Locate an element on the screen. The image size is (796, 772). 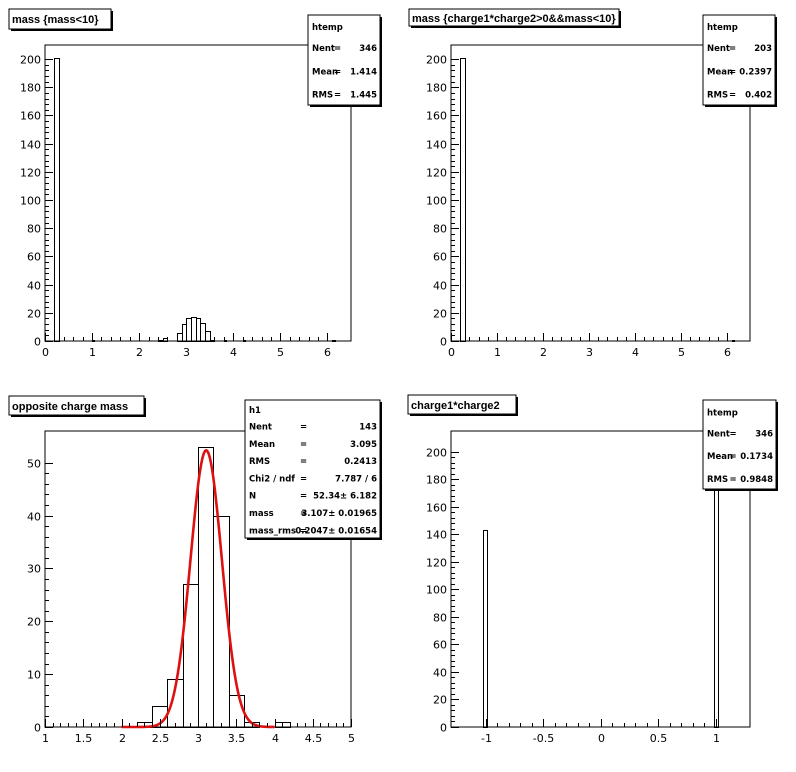
stats-value: 0.2047± 0.01654 is located at coordinates (336, 531).